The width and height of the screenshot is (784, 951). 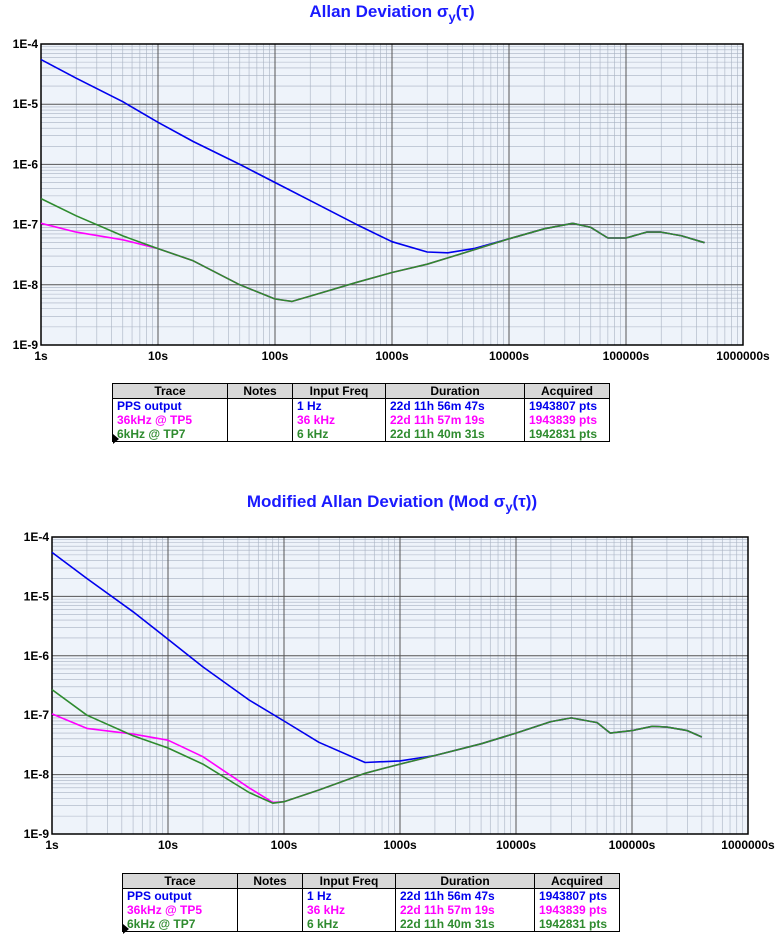 What do you see at coordinates (392, 503) in the screenshot?
I see `chart2-title: Modified Allan Deviation (Mod σy(τ))` at bounding box center [392, 503].